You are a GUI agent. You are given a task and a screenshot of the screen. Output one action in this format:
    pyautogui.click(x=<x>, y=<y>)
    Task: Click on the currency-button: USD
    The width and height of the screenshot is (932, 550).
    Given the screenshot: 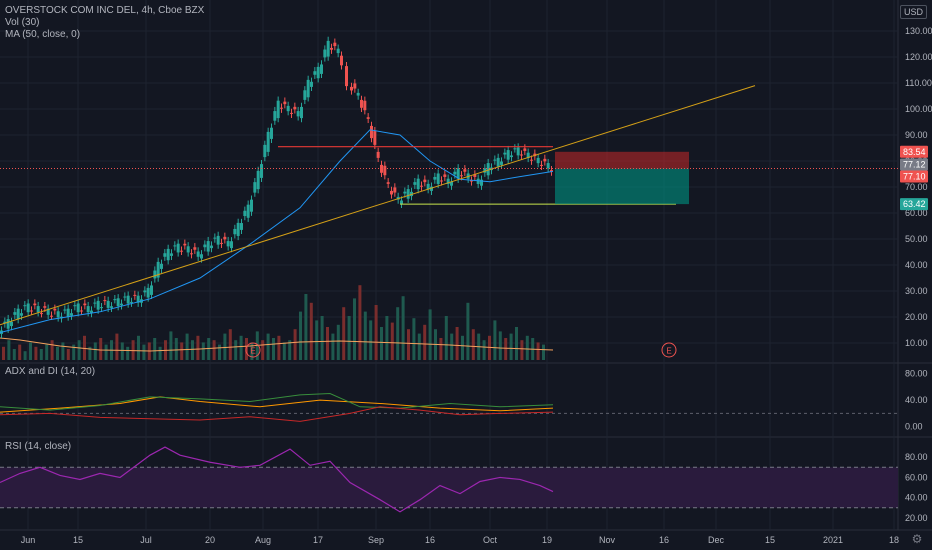 What is the action you would take?
    pyautogui.click(x=913, y=12)
    